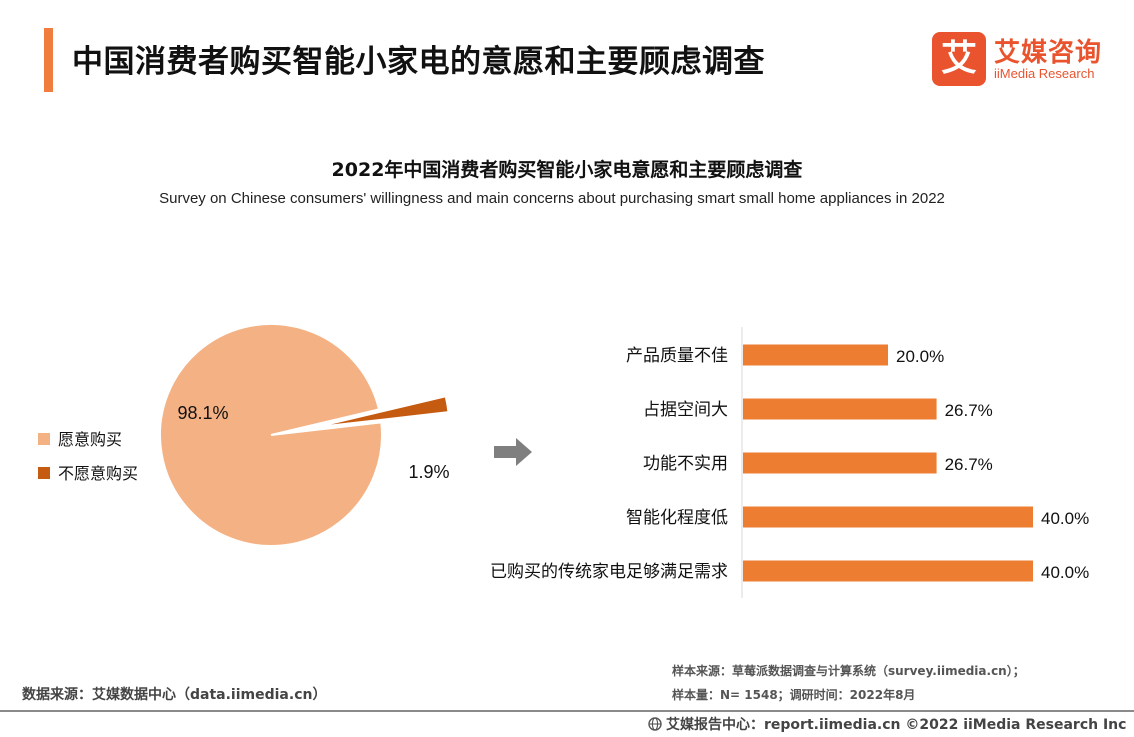  I want to click on bar-category-label: 功能不实用, so click(685, 464).